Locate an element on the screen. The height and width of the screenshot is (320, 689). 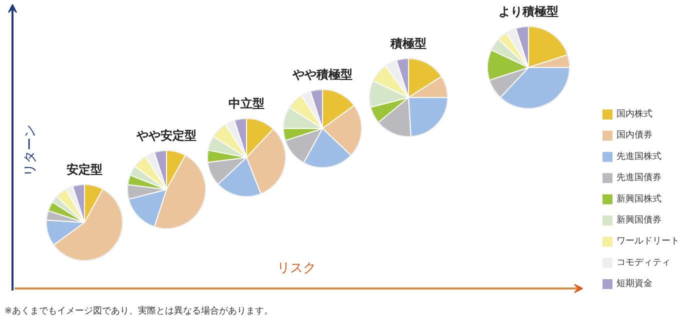
text: リターン is located at coordinates (30, 150).